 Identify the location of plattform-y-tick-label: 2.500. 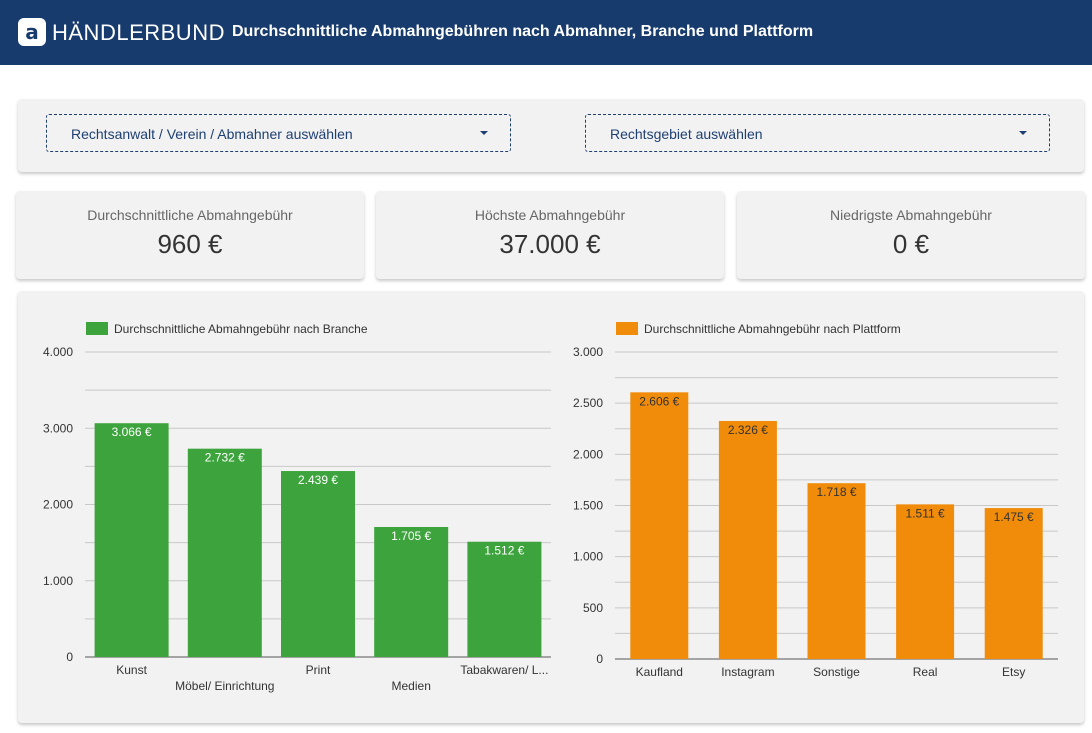
(588, 403).